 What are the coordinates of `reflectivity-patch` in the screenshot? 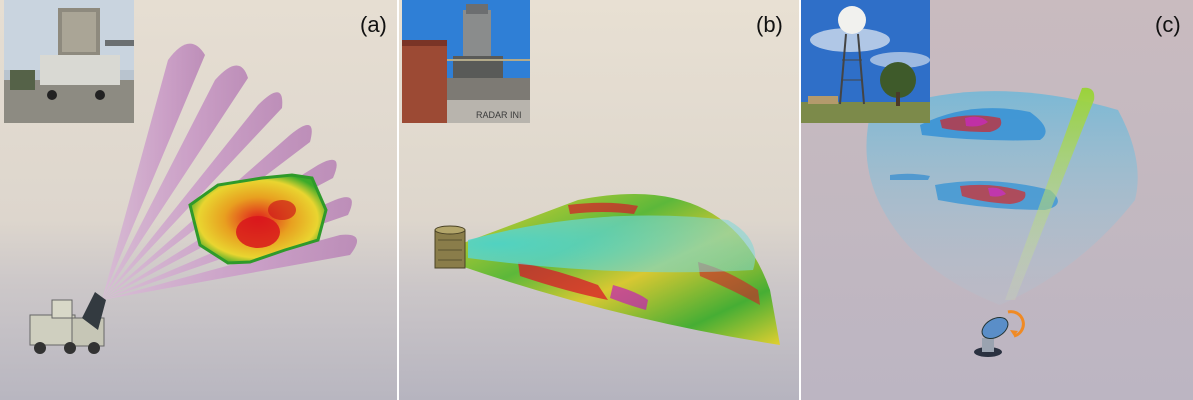 It's located at (258, 219).